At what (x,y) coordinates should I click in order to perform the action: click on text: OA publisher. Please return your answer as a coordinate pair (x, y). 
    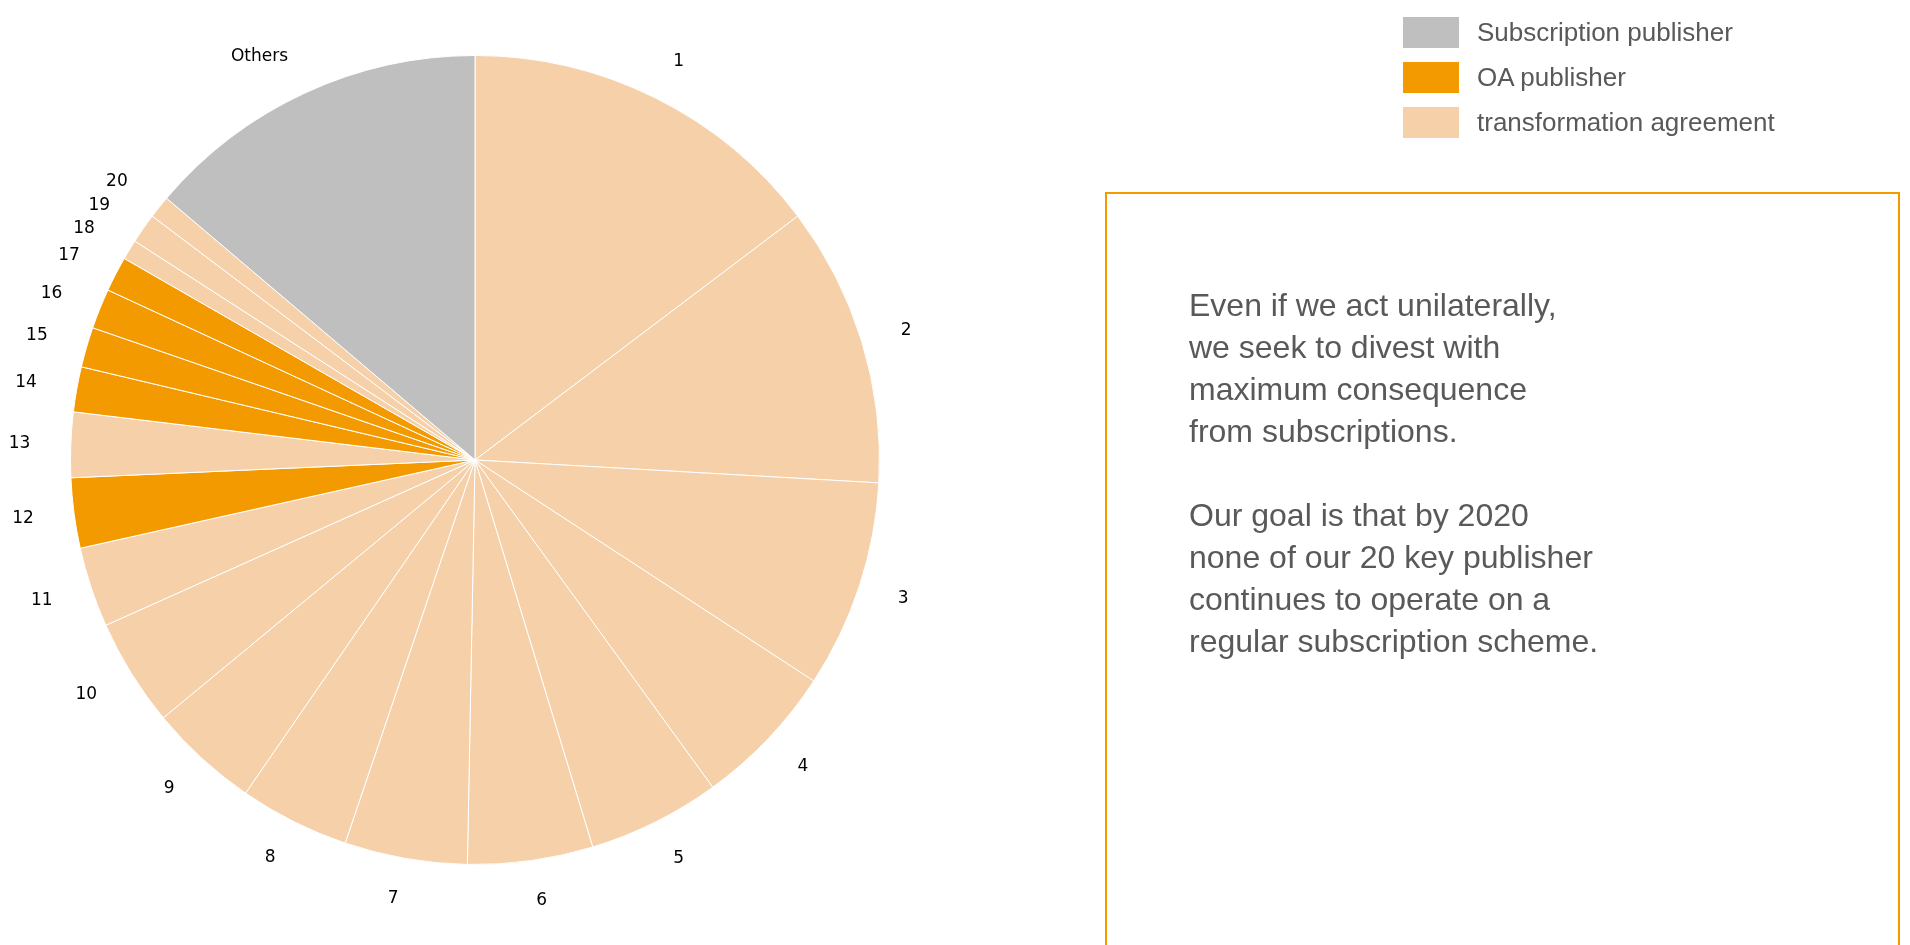
    Looking at the image, I should click on (1551, 77).